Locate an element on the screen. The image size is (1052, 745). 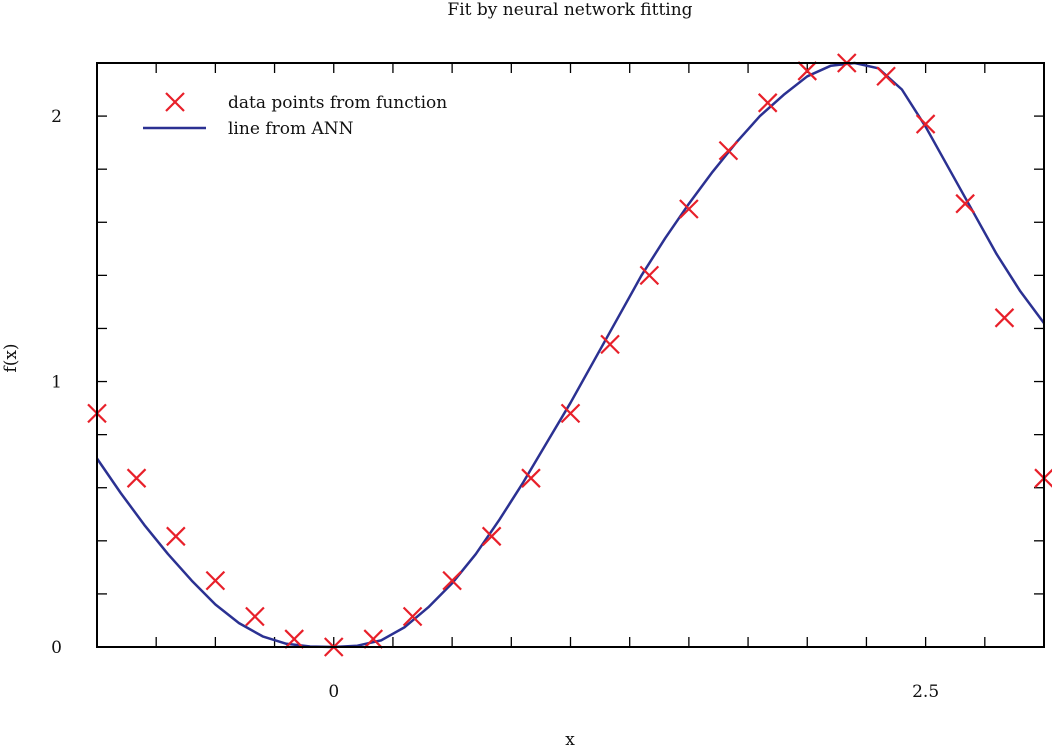
y-tick-label: 1 is located at coordinates (56, 383).